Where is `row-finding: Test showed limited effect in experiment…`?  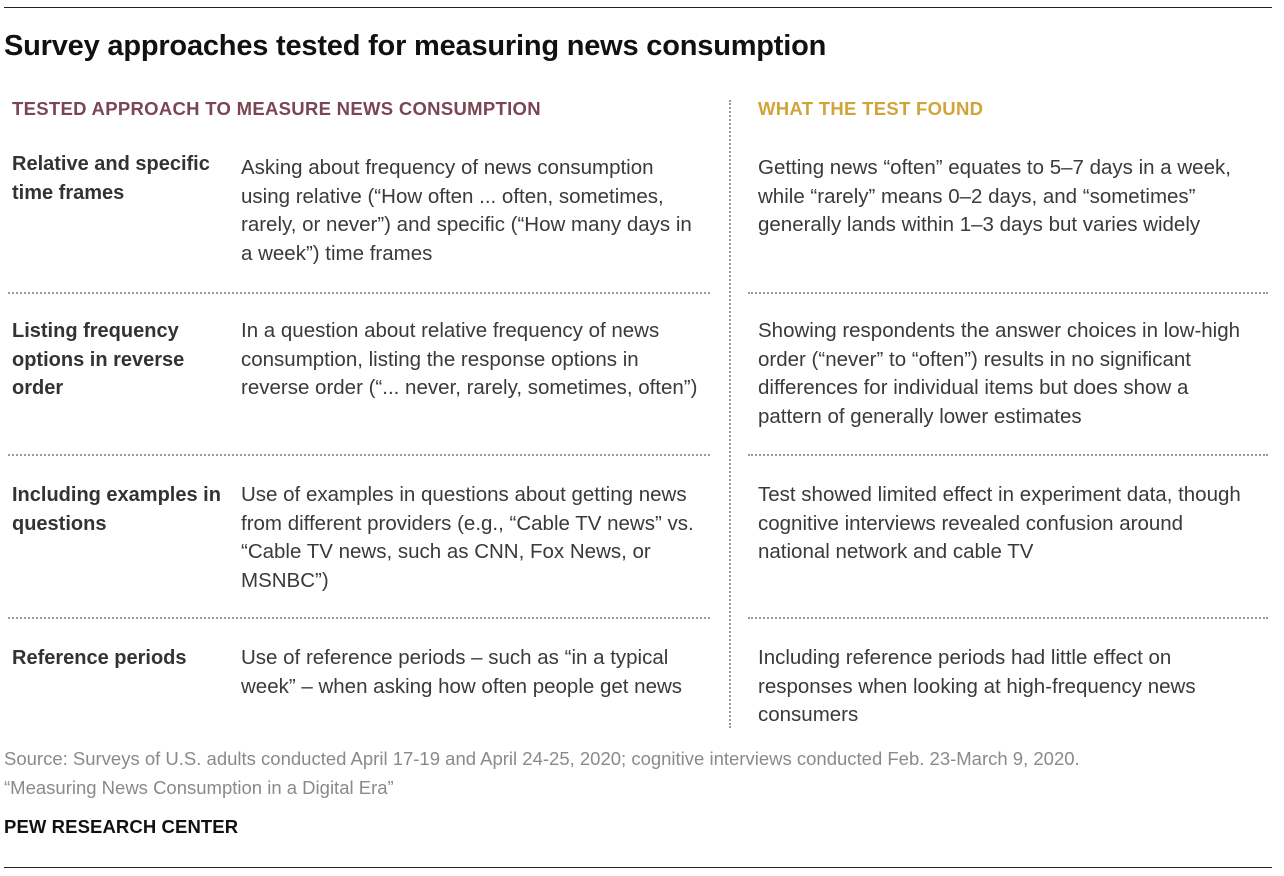
row-finding: Test showed limited effect in experiment… is located at coordinates (999, 523).